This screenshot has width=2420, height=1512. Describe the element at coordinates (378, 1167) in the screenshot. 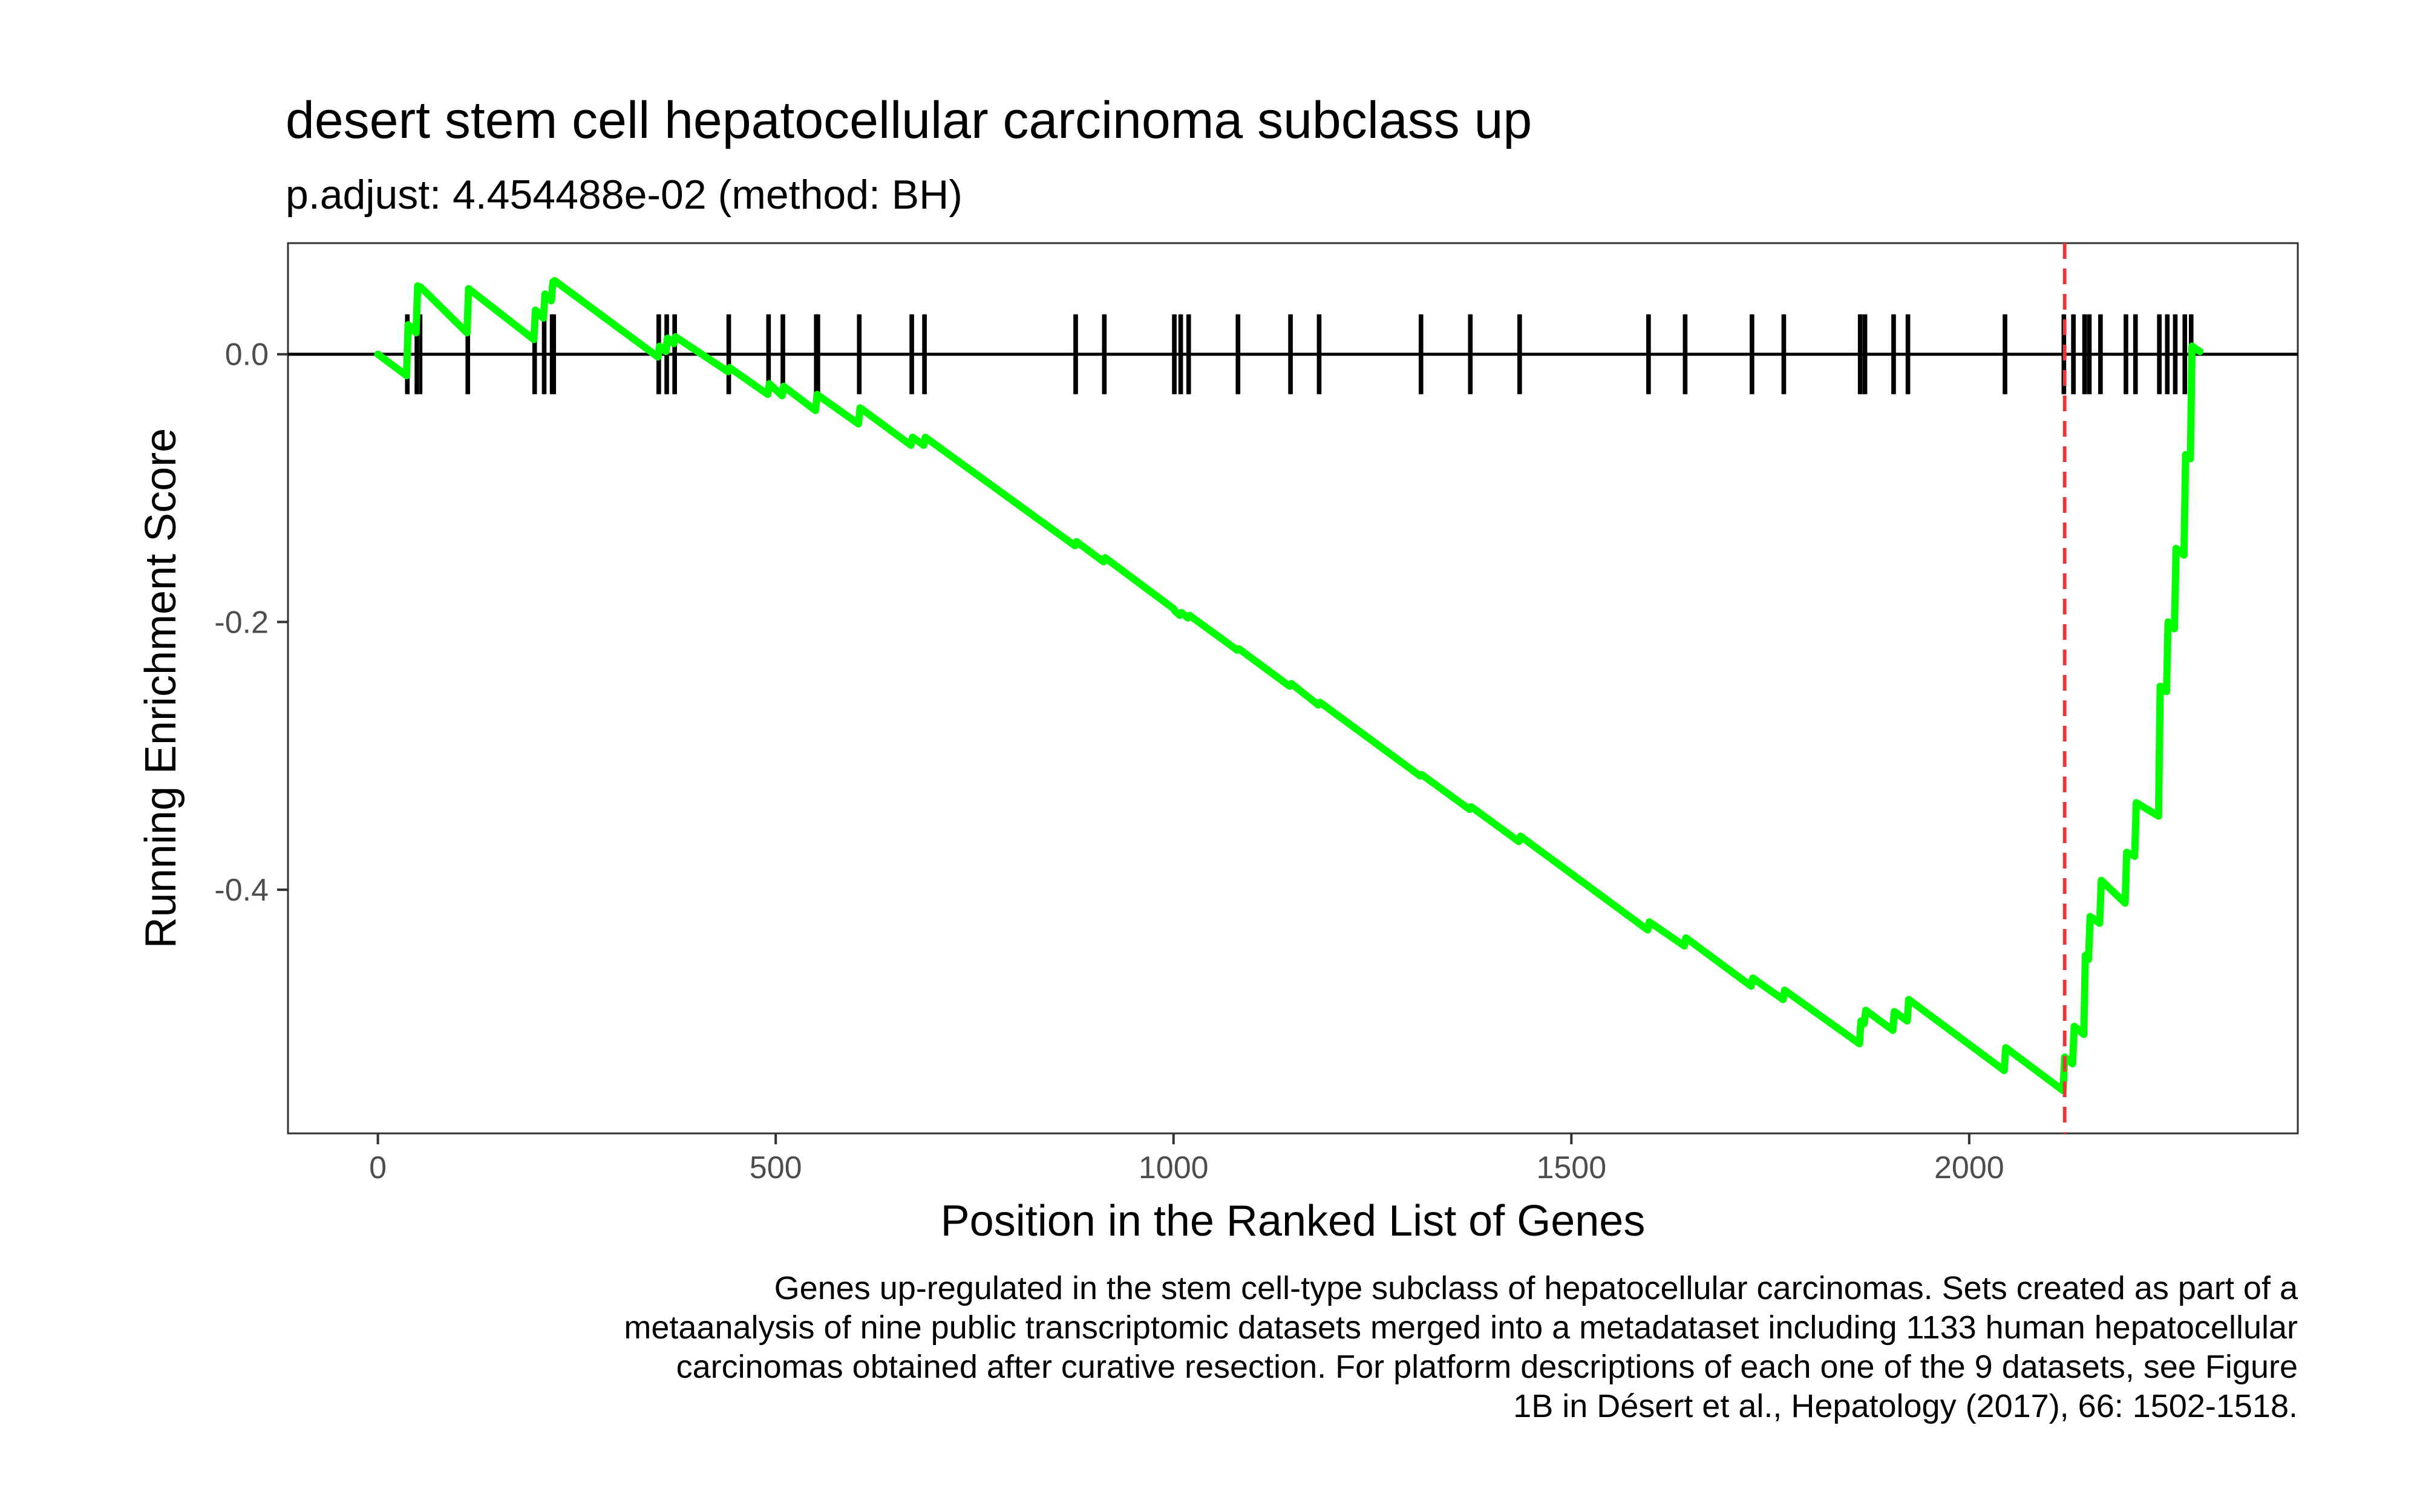

I see `x-tick-label: 0` at that location.